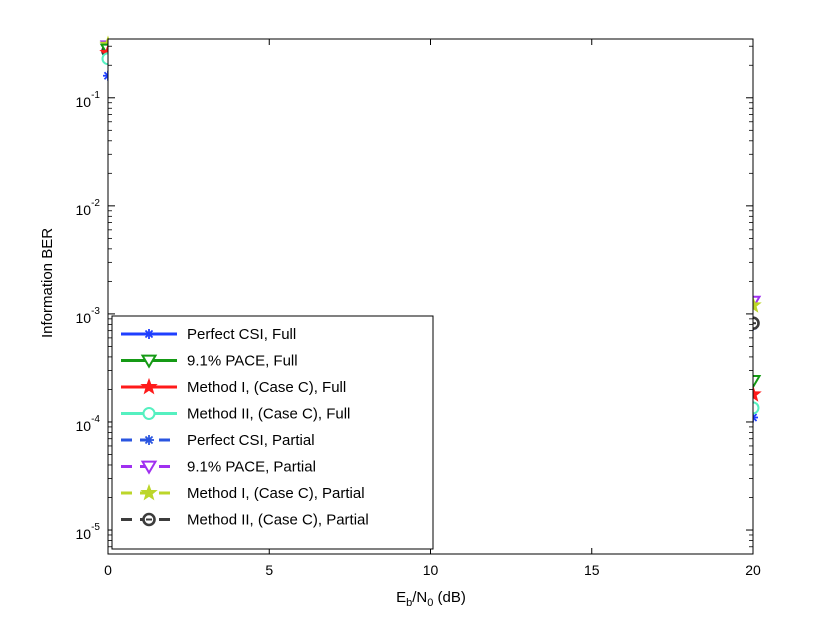  What do you see at coordinates (88, 532) in the screenshot?
I see `y-tick-label: 10⁻⁵` at bounding box center [88, 532].